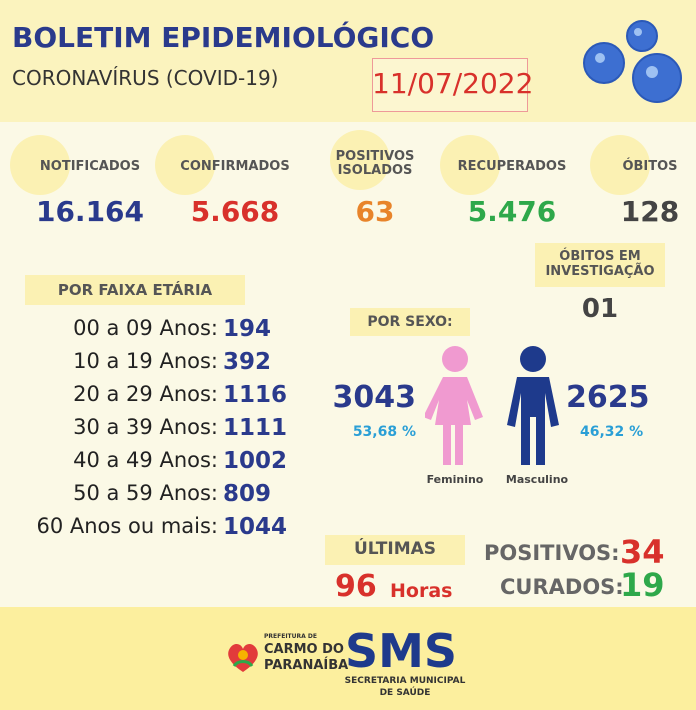 This screenshot has width=696, height=710. Describe the element at coordinates (145, 493) in the screenshot. I see `age-label: 50 a 59 Anos:` at that location.